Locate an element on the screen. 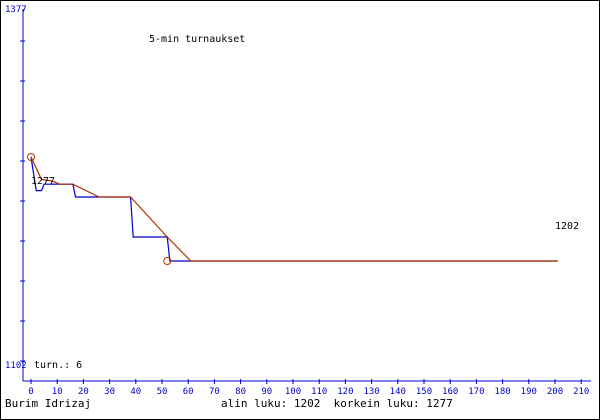 The height and width of the screenshot is (420, 600). turns-count-label: turn.: 6 is located at coordinates (58, 365).